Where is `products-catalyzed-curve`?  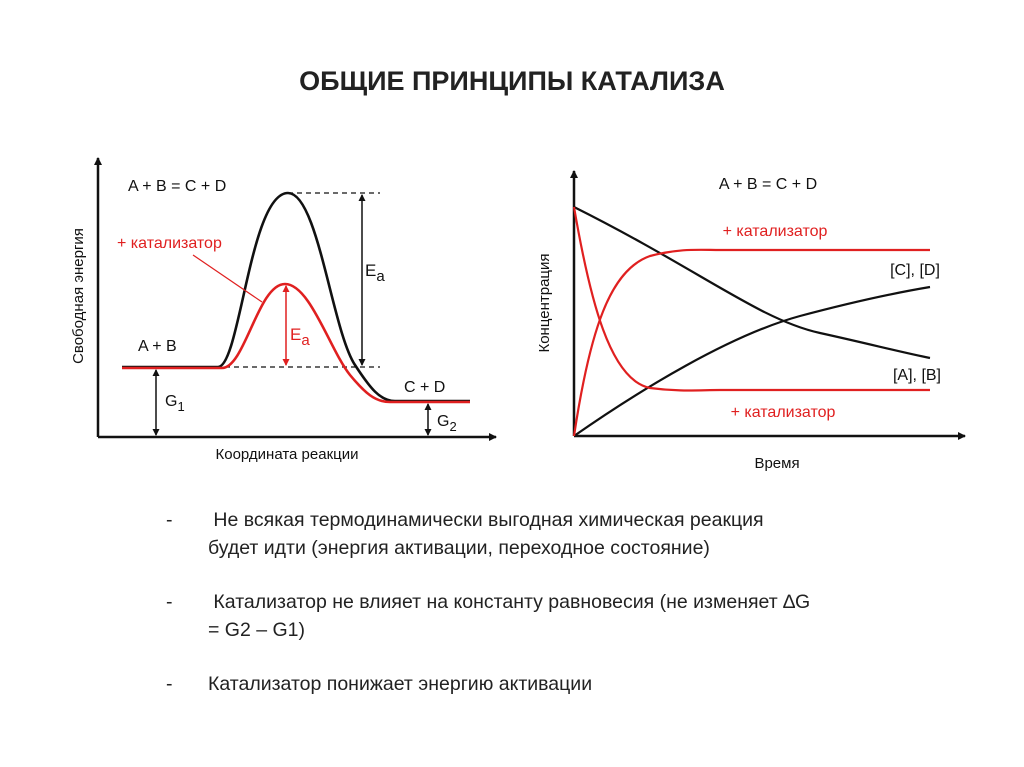 products-catalyzed-curve is located at coordinates (751, 342).